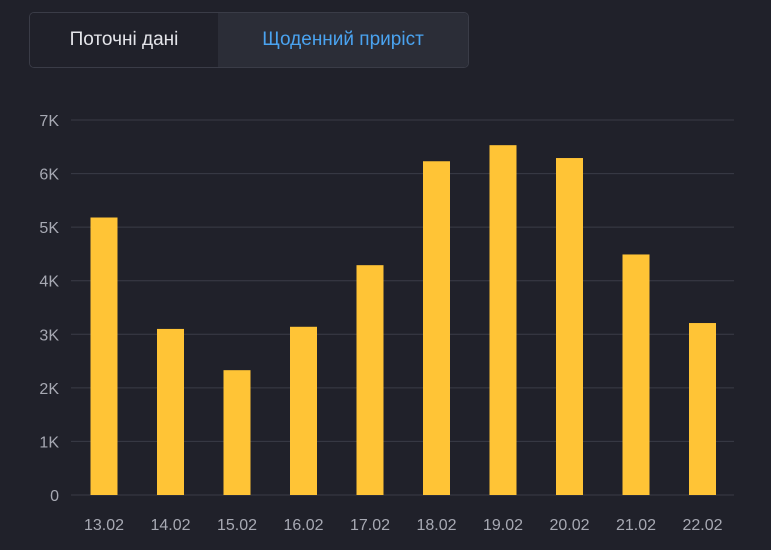 This screenshot has height=550, width=771. I want to click on bar-18.02, so click(436, 328).